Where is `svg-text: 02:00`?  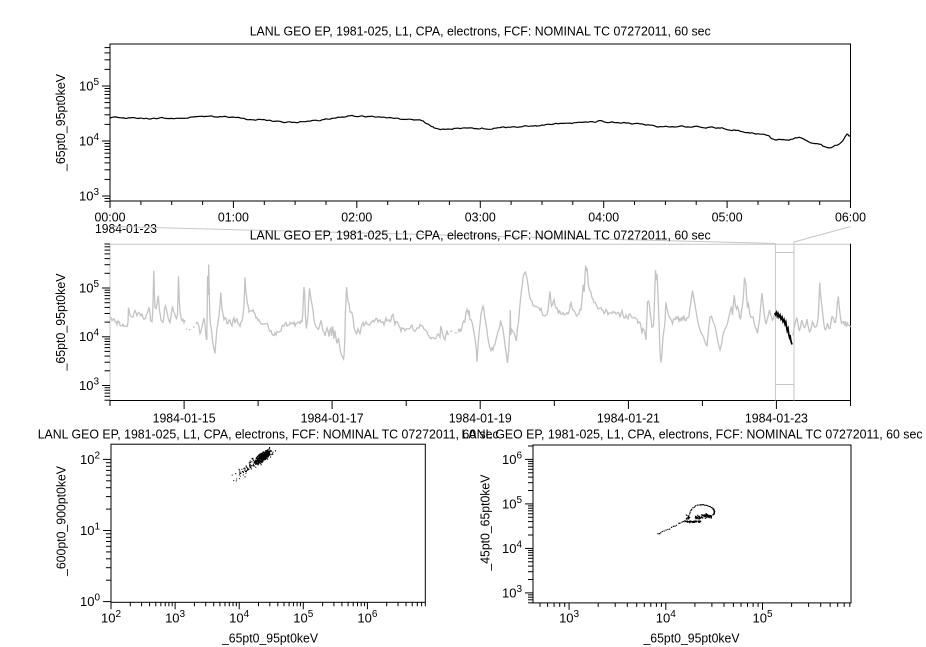
svg-text: 02:00 is located at coordinates (356, 217).